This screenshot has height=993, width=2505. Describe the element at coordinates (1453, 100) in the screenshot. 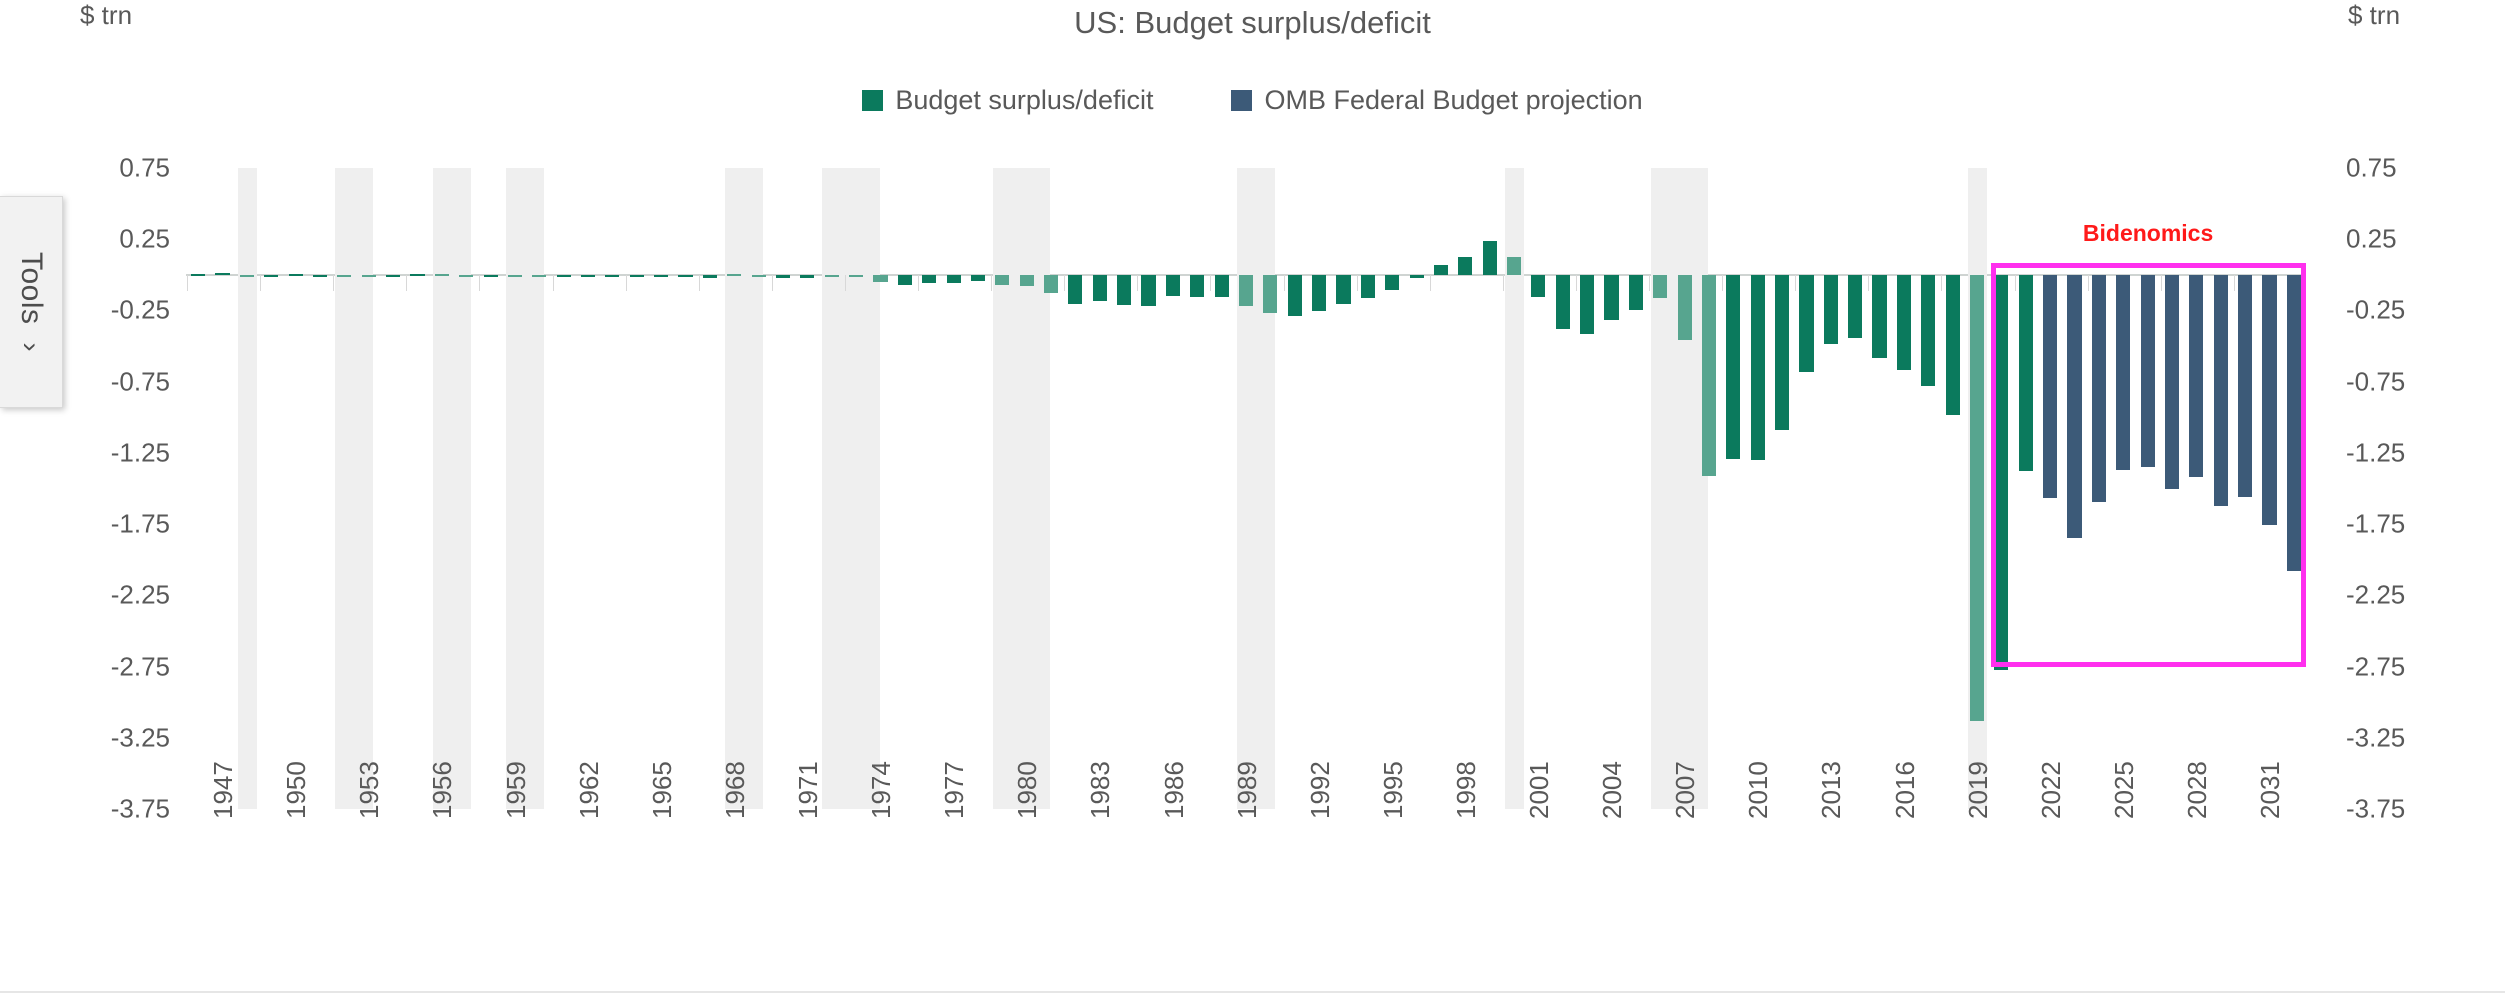

I see `legend-item-label: OMB Federal Budget projection` at that location.